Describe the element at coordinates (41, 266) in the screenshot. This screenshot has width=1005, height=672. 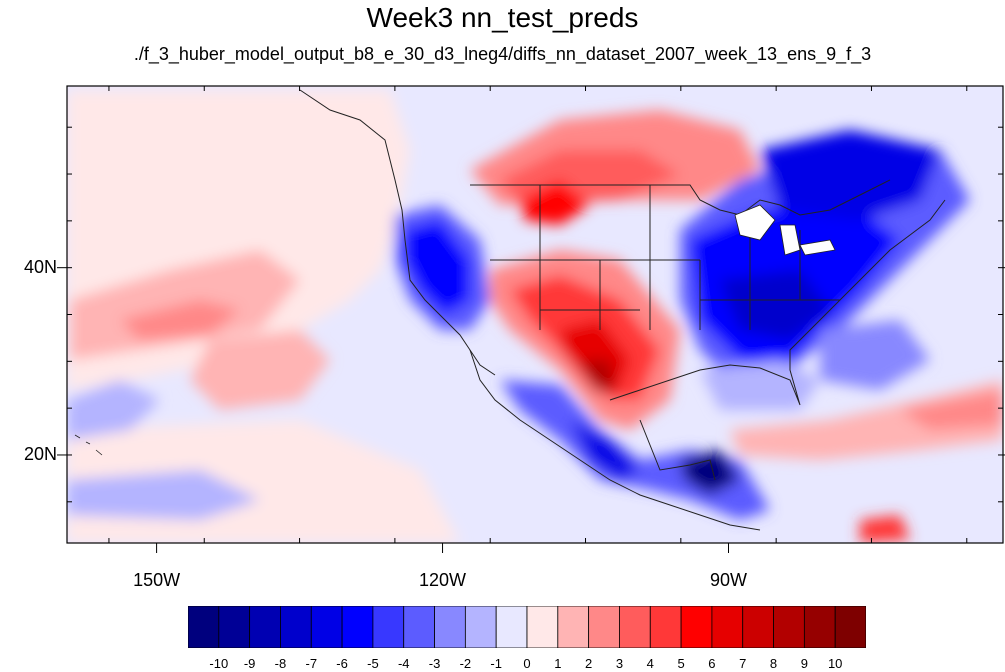
I see `latitude-label: 40N` at that location.